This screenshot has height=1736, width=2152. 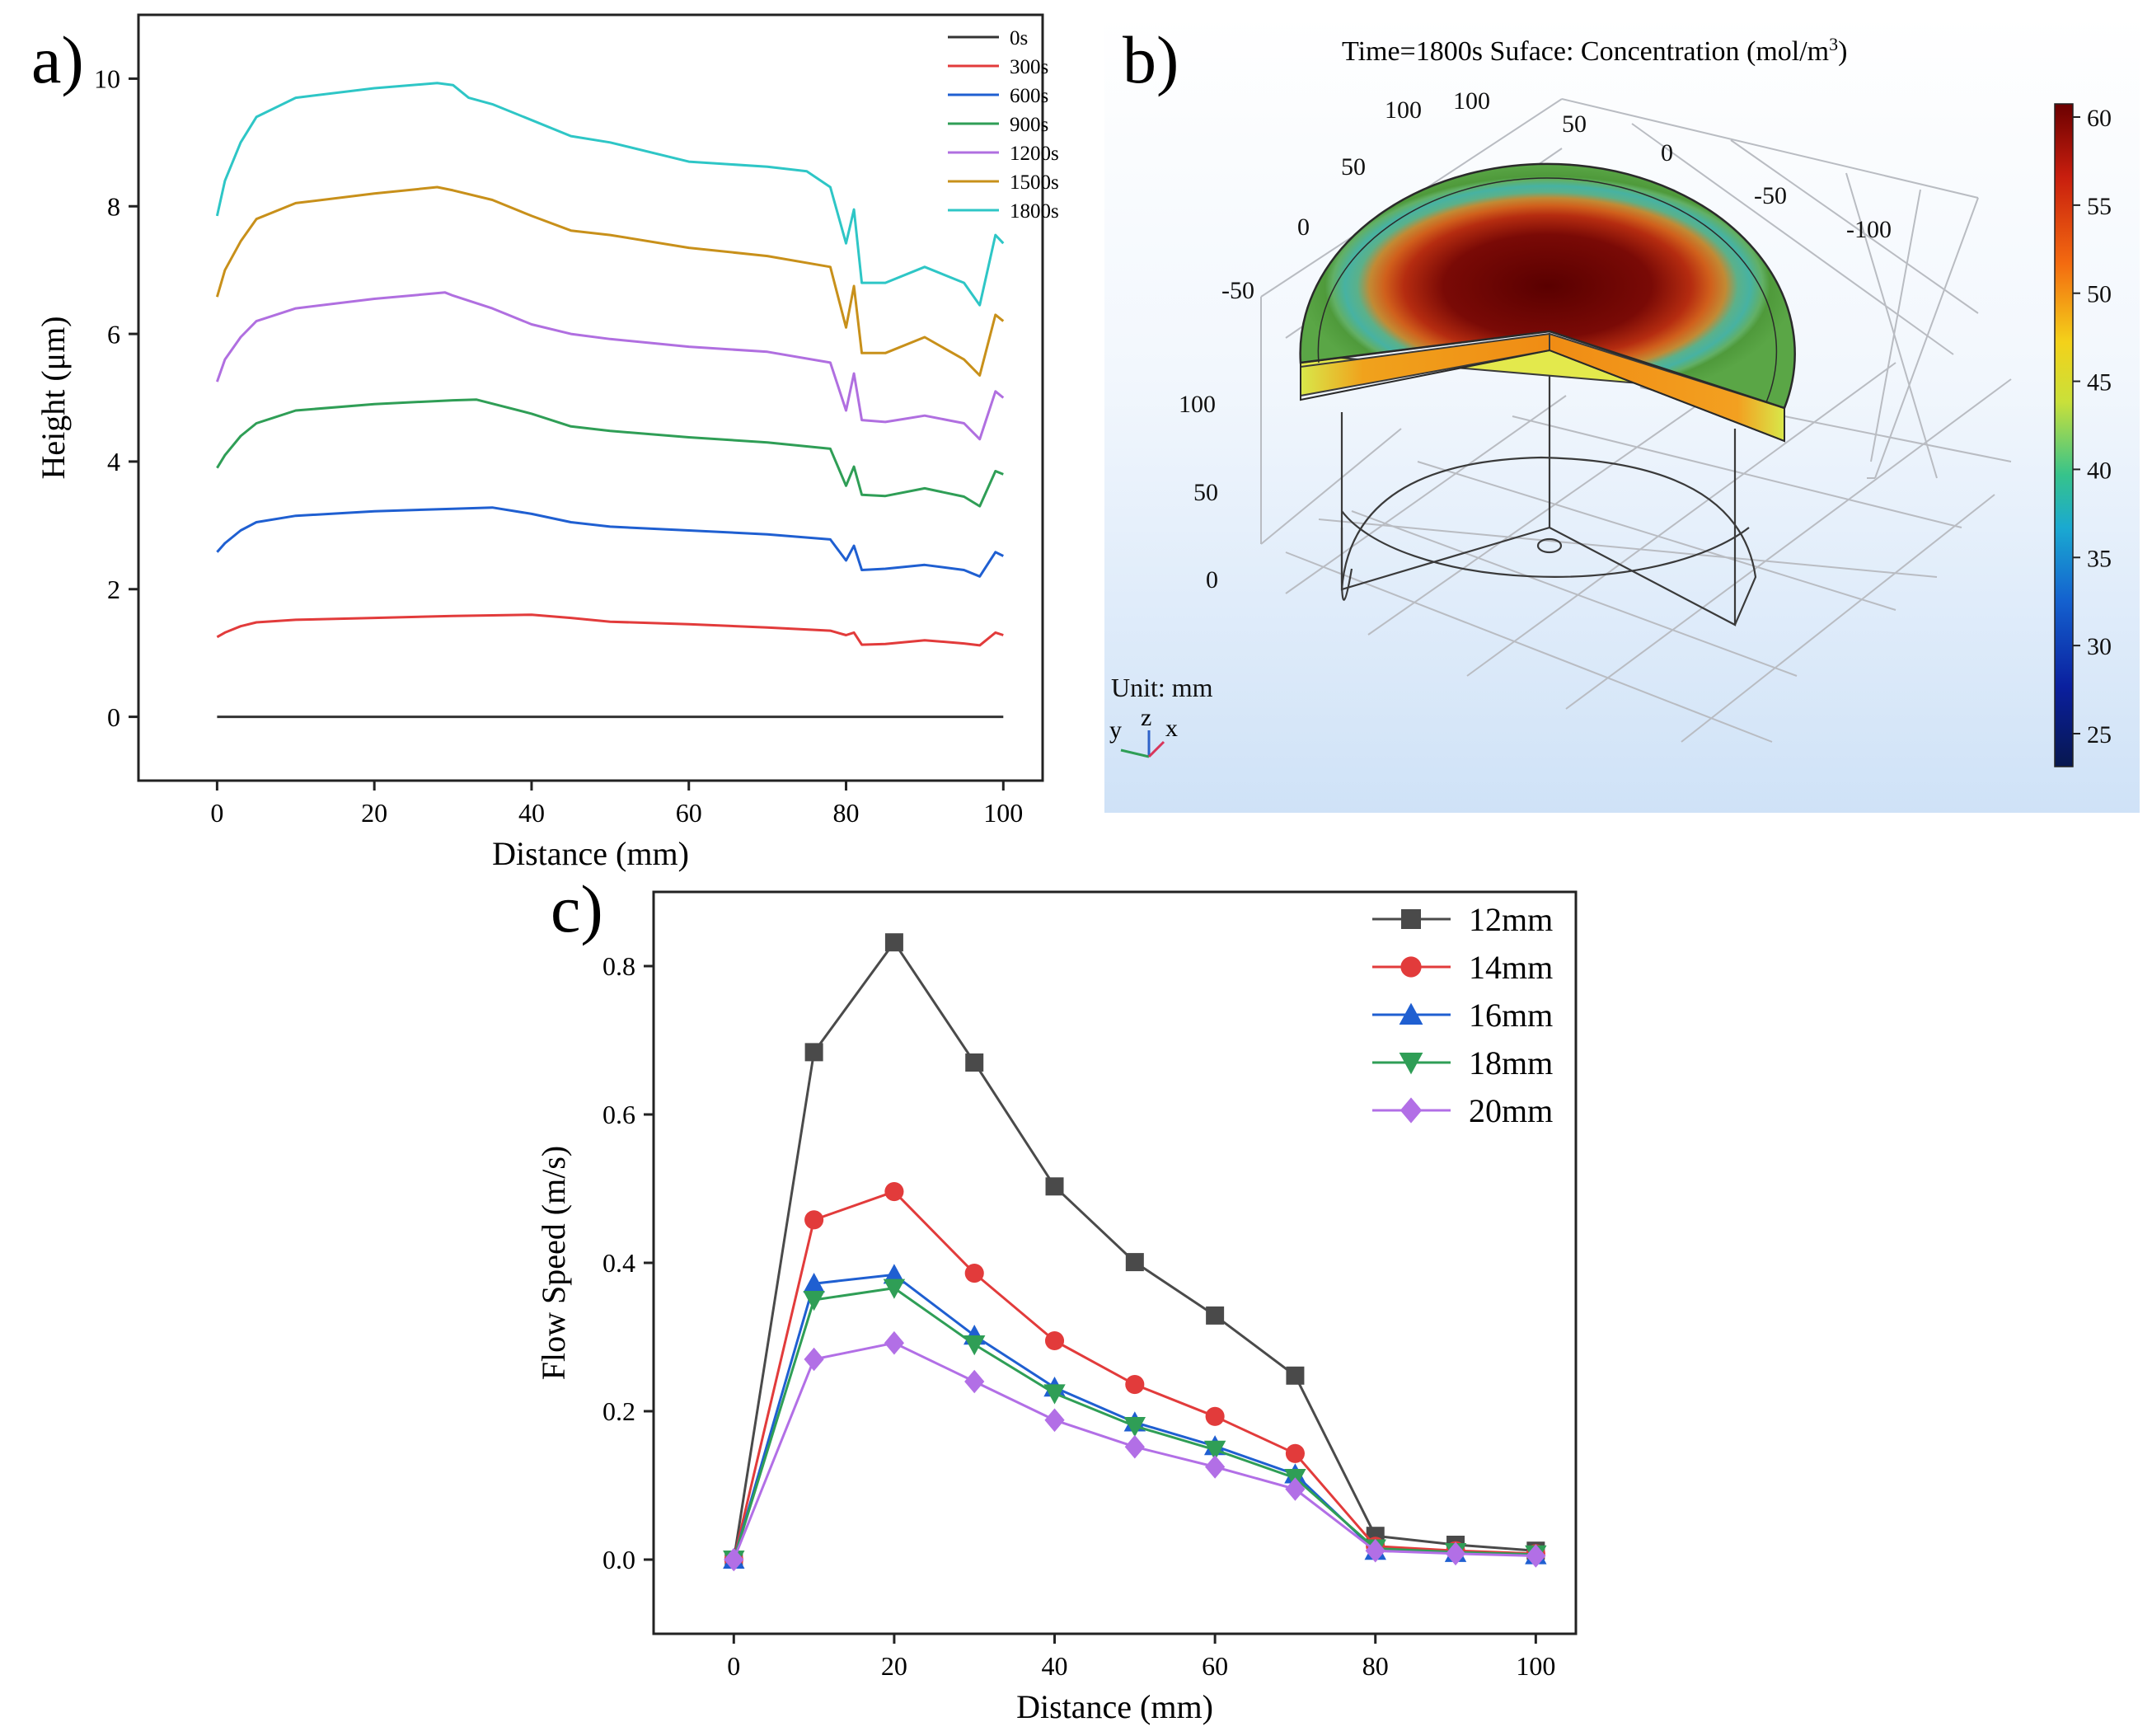 I want to click on panel-b-orientation-triad: y z x, so click(x=1143, y=731).